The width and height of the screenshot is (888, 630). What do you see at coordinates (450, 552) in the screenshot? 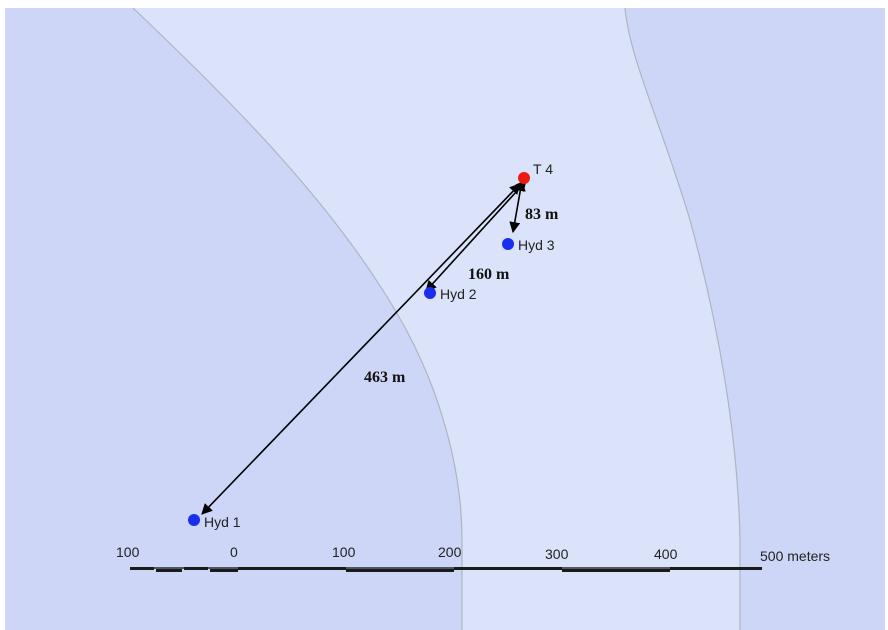
I see `scale-label: 200` at bounding box center [450, 552].